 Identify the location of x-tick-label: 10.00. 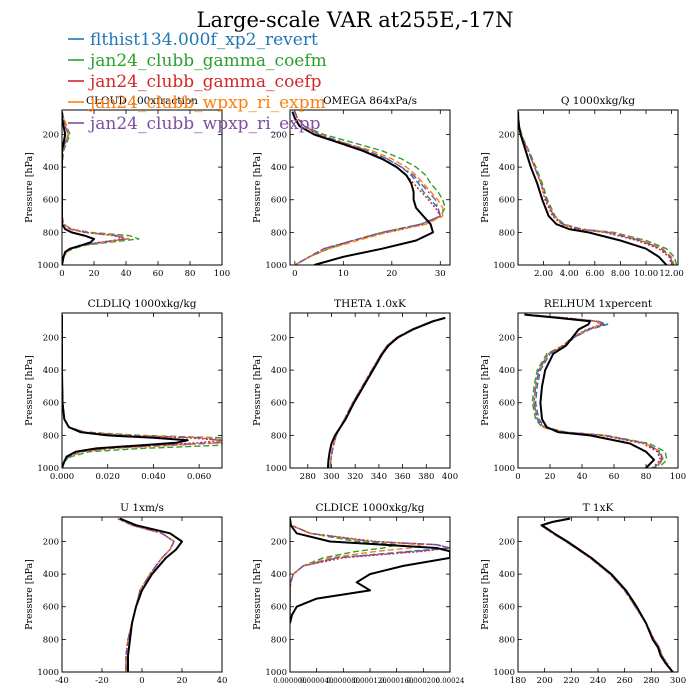
(646, 274).